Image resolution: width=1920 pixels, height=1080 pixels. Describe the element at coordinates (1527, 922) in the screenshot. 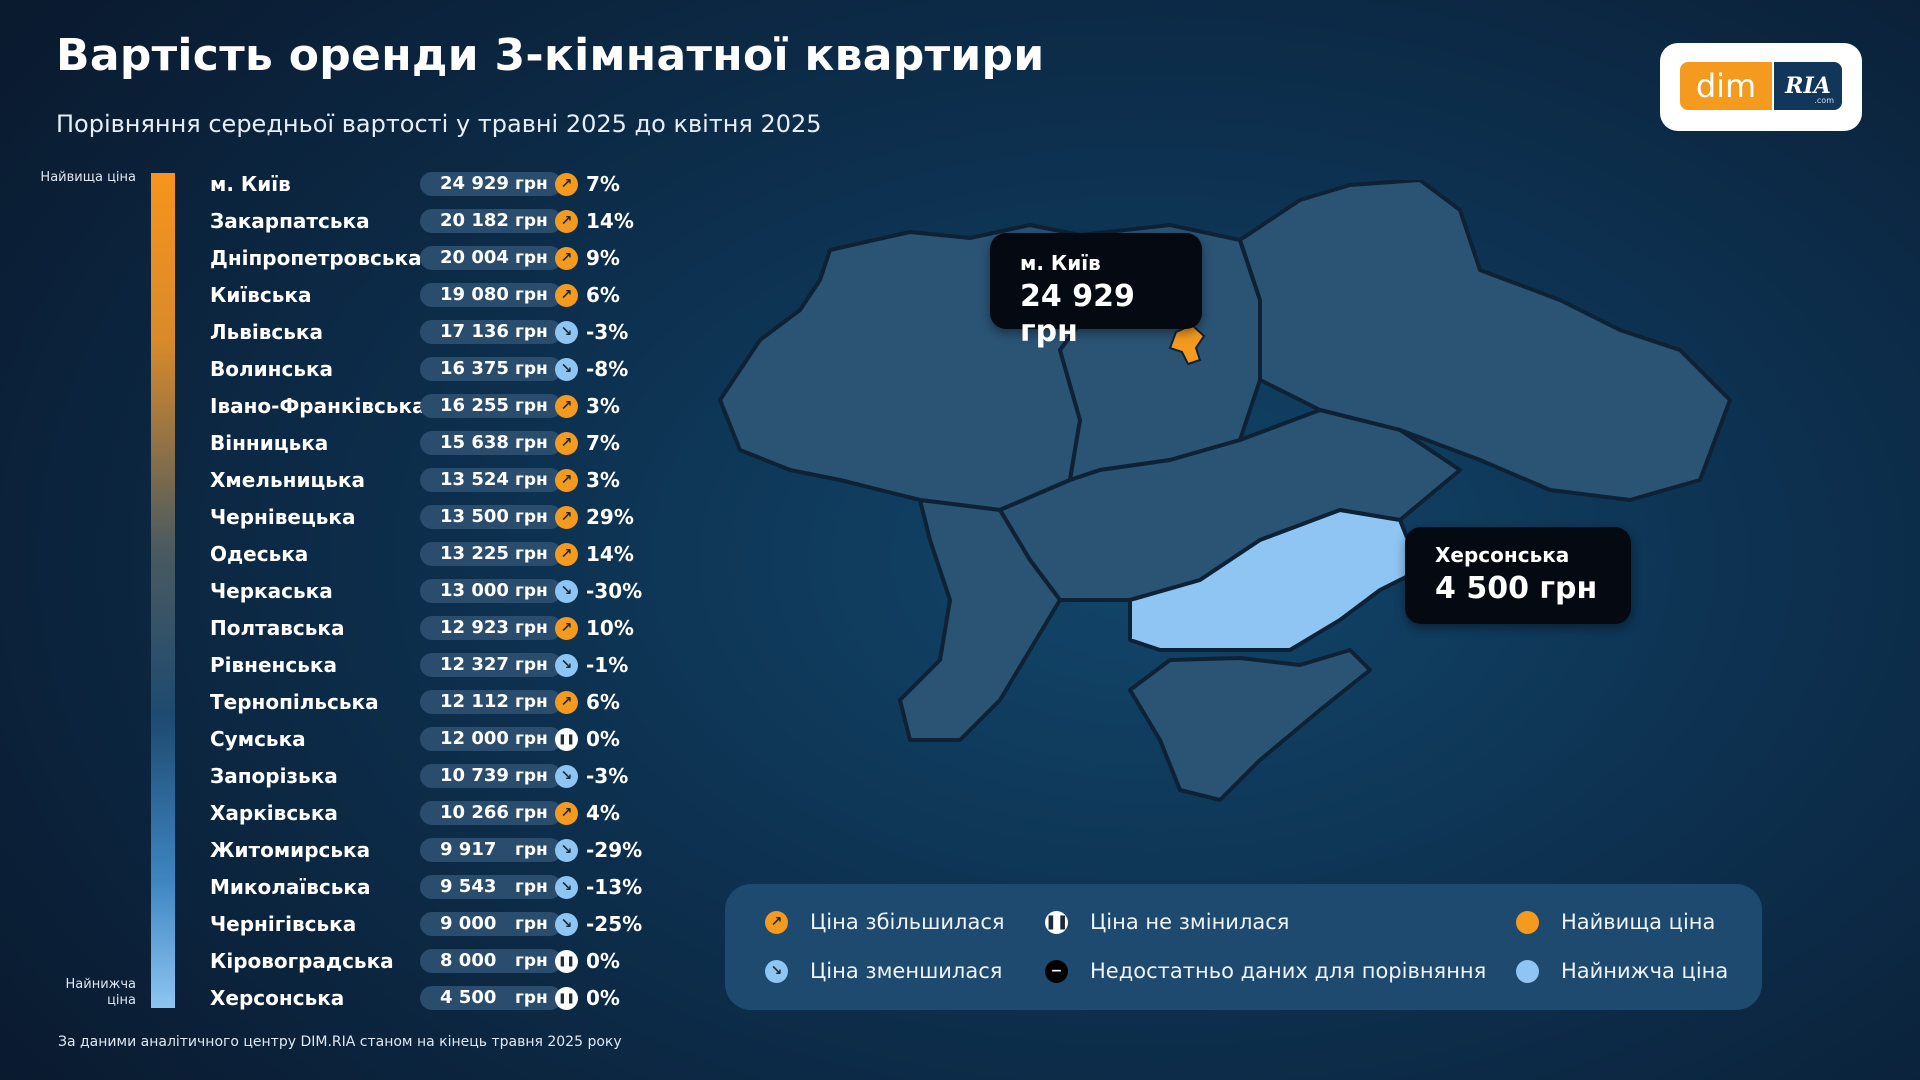

I see `highest-dot-icon` at that location.